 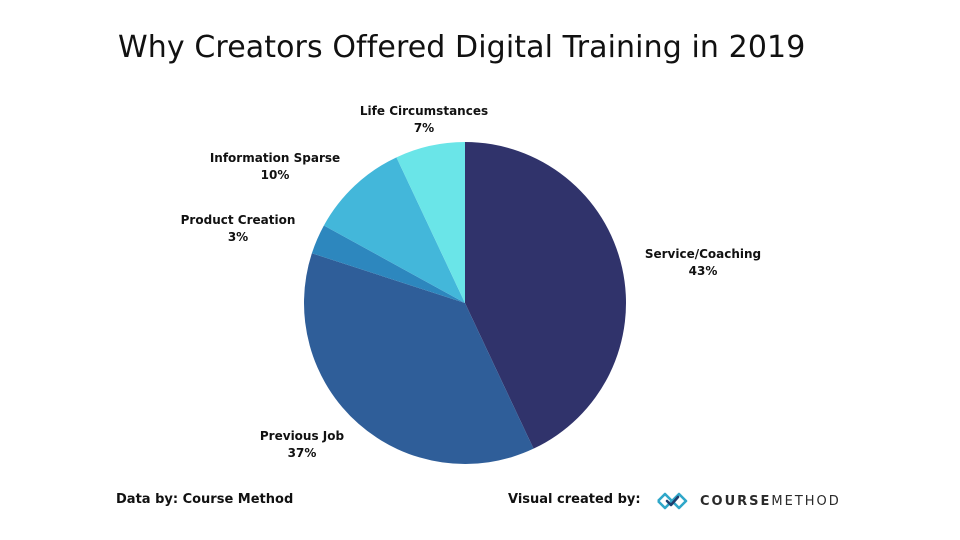 What do you see at coordinates (424, 128) in the screenshot?
I see `slice-value-label: 7%` at bounding box center [424, 128].